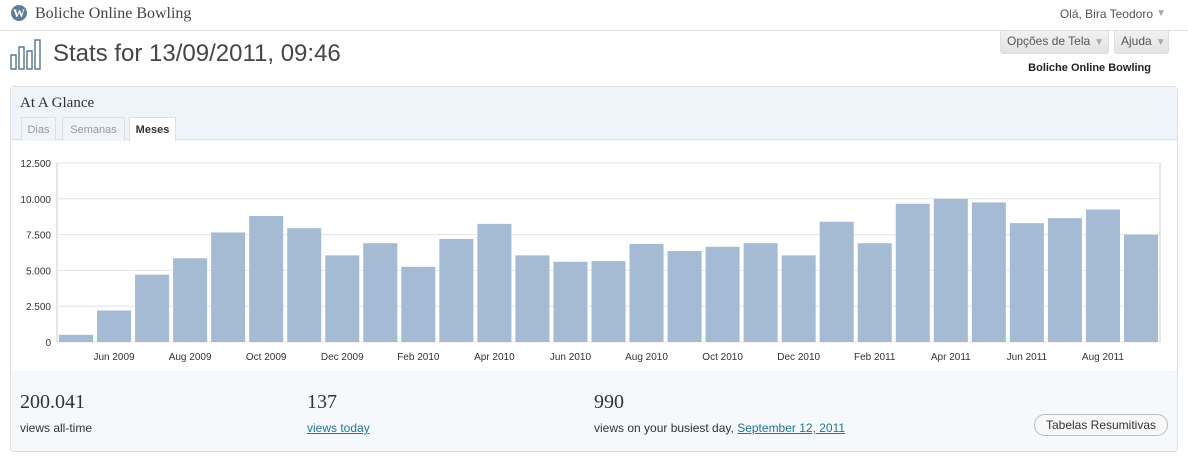 This screenshot has height=462, width=1188. What do you see at coordinates (38, 236) in the screenshot?
I see `y-tick-label: 7.500` at bounding box center [38, 236].